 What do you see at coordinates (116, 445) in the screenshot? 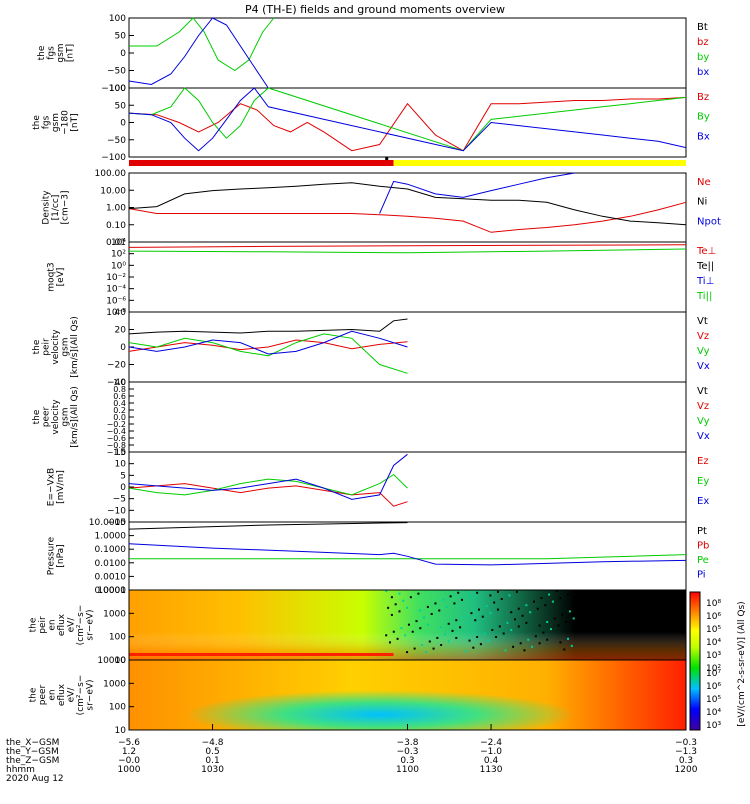
I see `y-tick-label: −0.8` at bounding box center [116, 445].